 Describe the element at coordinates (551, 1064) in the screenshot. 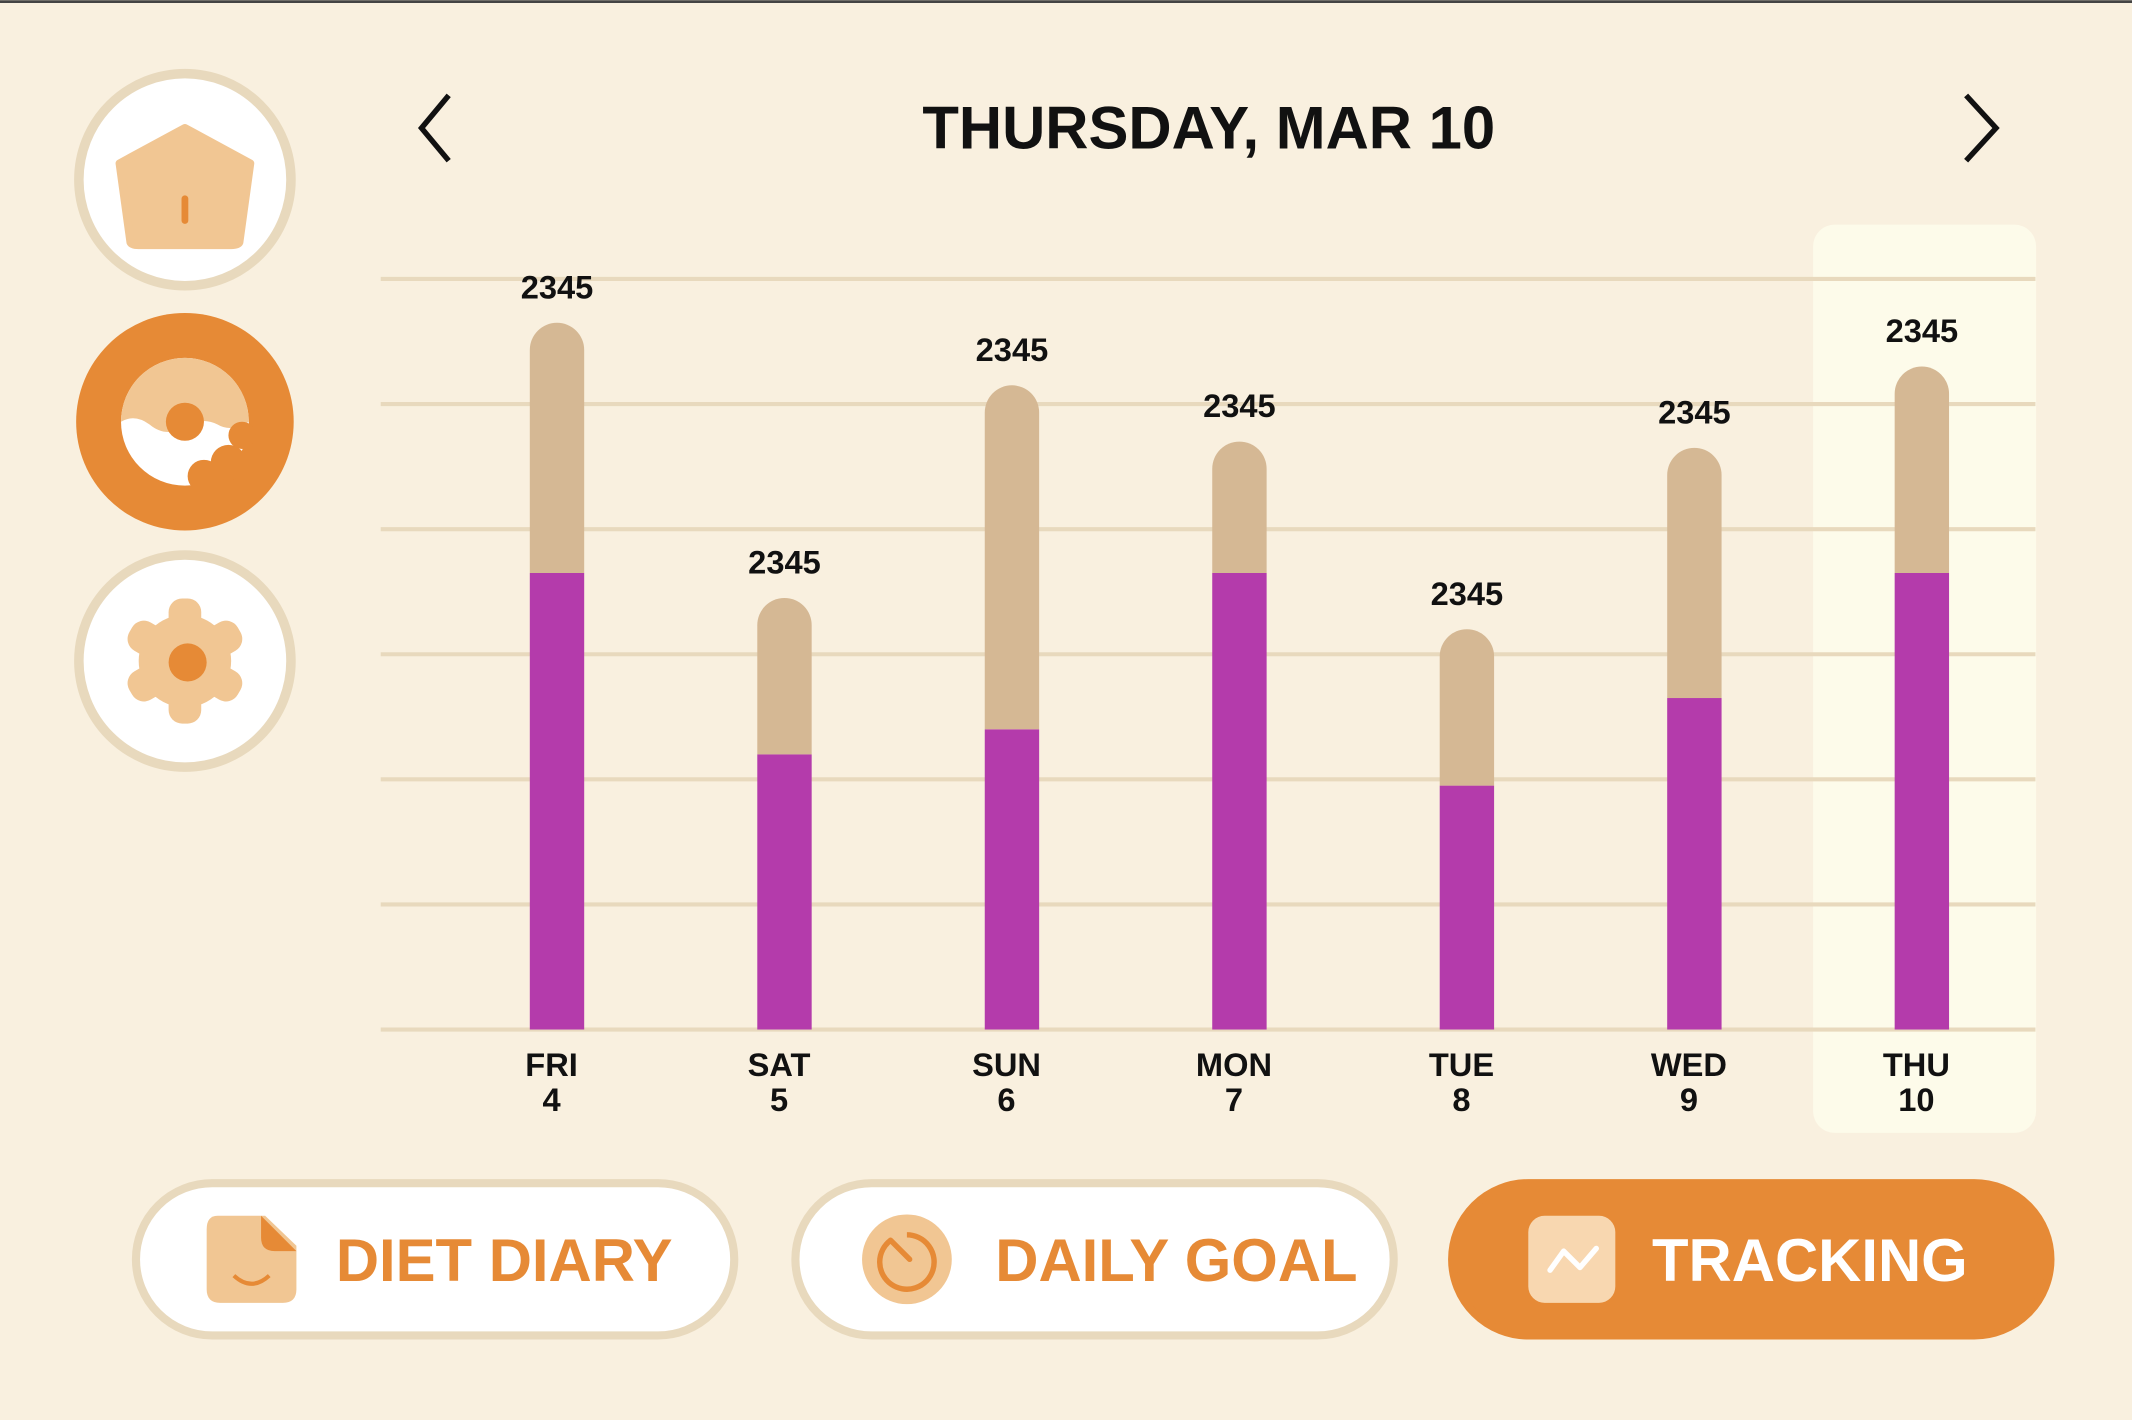

I see `x-tick-label: FRI` at that location.